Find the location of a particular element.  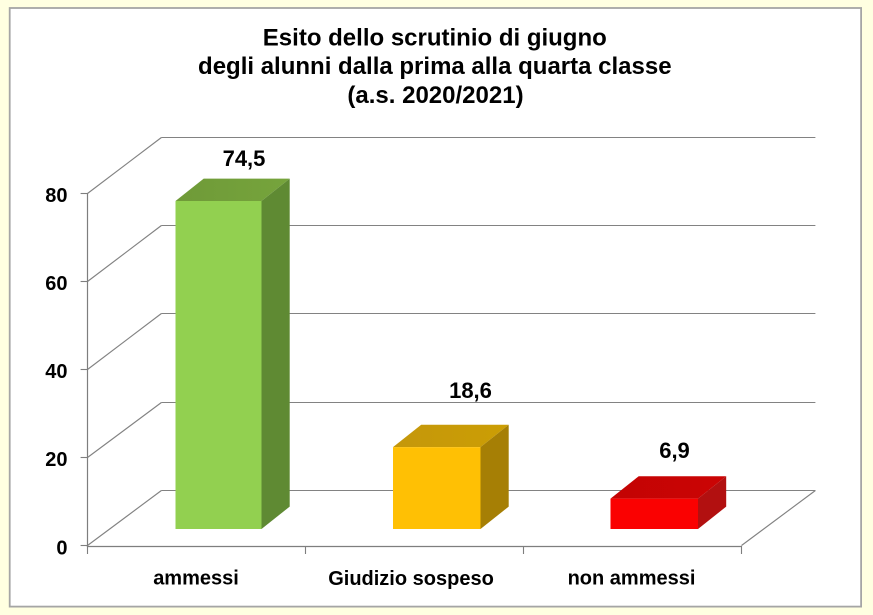

svg-text: 40 is located at coordinates (56, 372).